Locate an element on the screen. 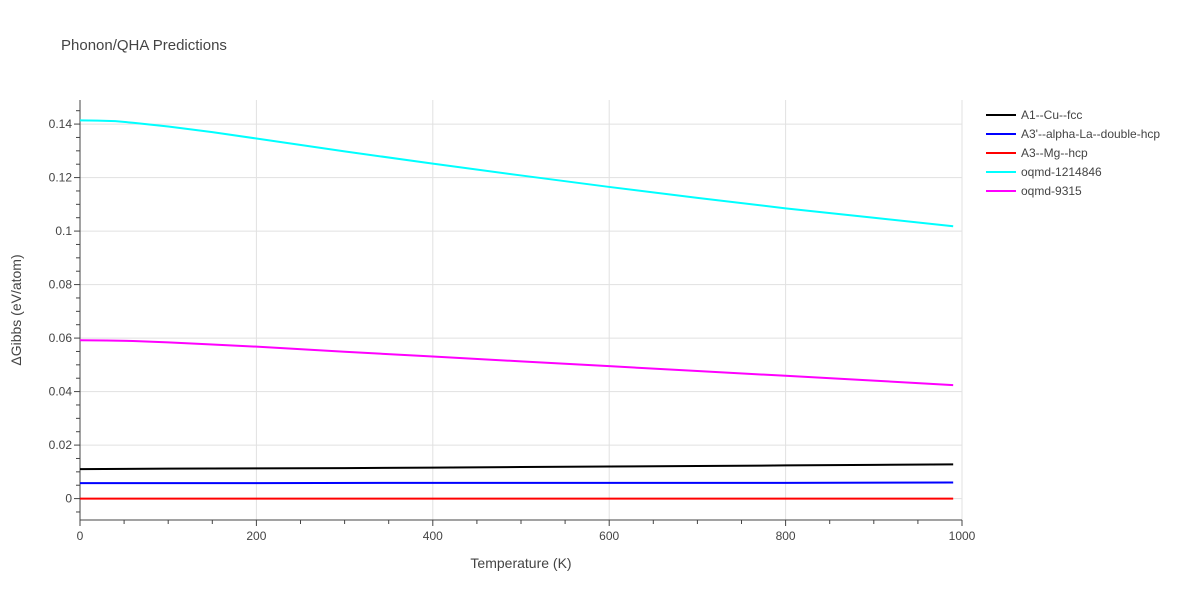  chart-title: Phonon/QHA Predictions is located at coordinates (144, 45).